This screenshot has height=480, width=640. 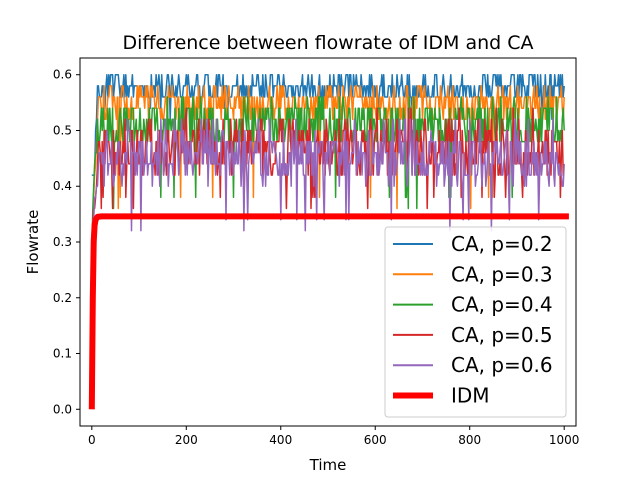 I want to click on x-axis-label: Time, so click(x=328, y=465).